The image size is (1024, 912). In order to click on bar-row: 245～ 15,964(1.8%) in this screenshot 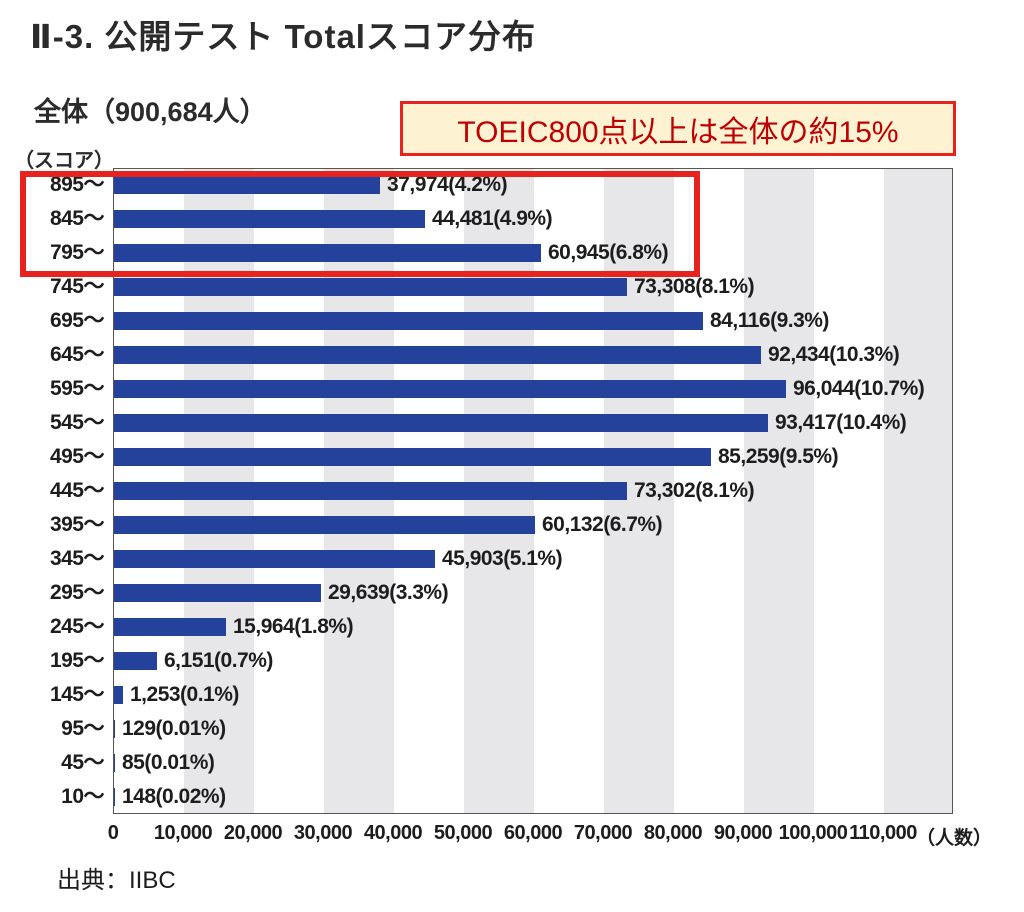, I will do `click(512, 627)`.